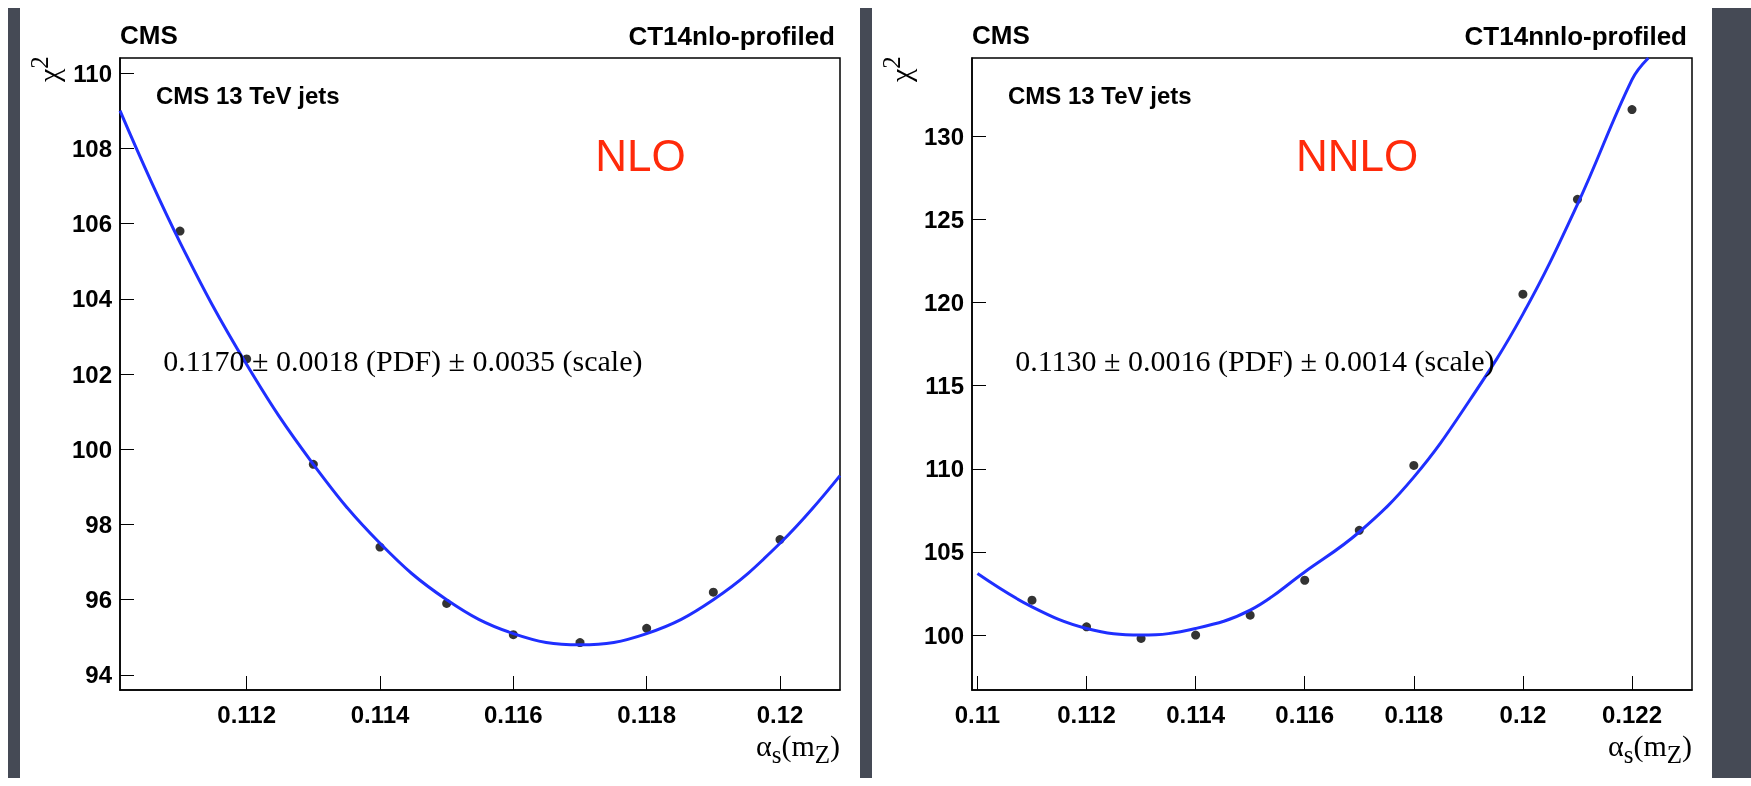 This screenshot has width=1751, height=786. I want to click on y-tick-label: 104, so click(92, 299).